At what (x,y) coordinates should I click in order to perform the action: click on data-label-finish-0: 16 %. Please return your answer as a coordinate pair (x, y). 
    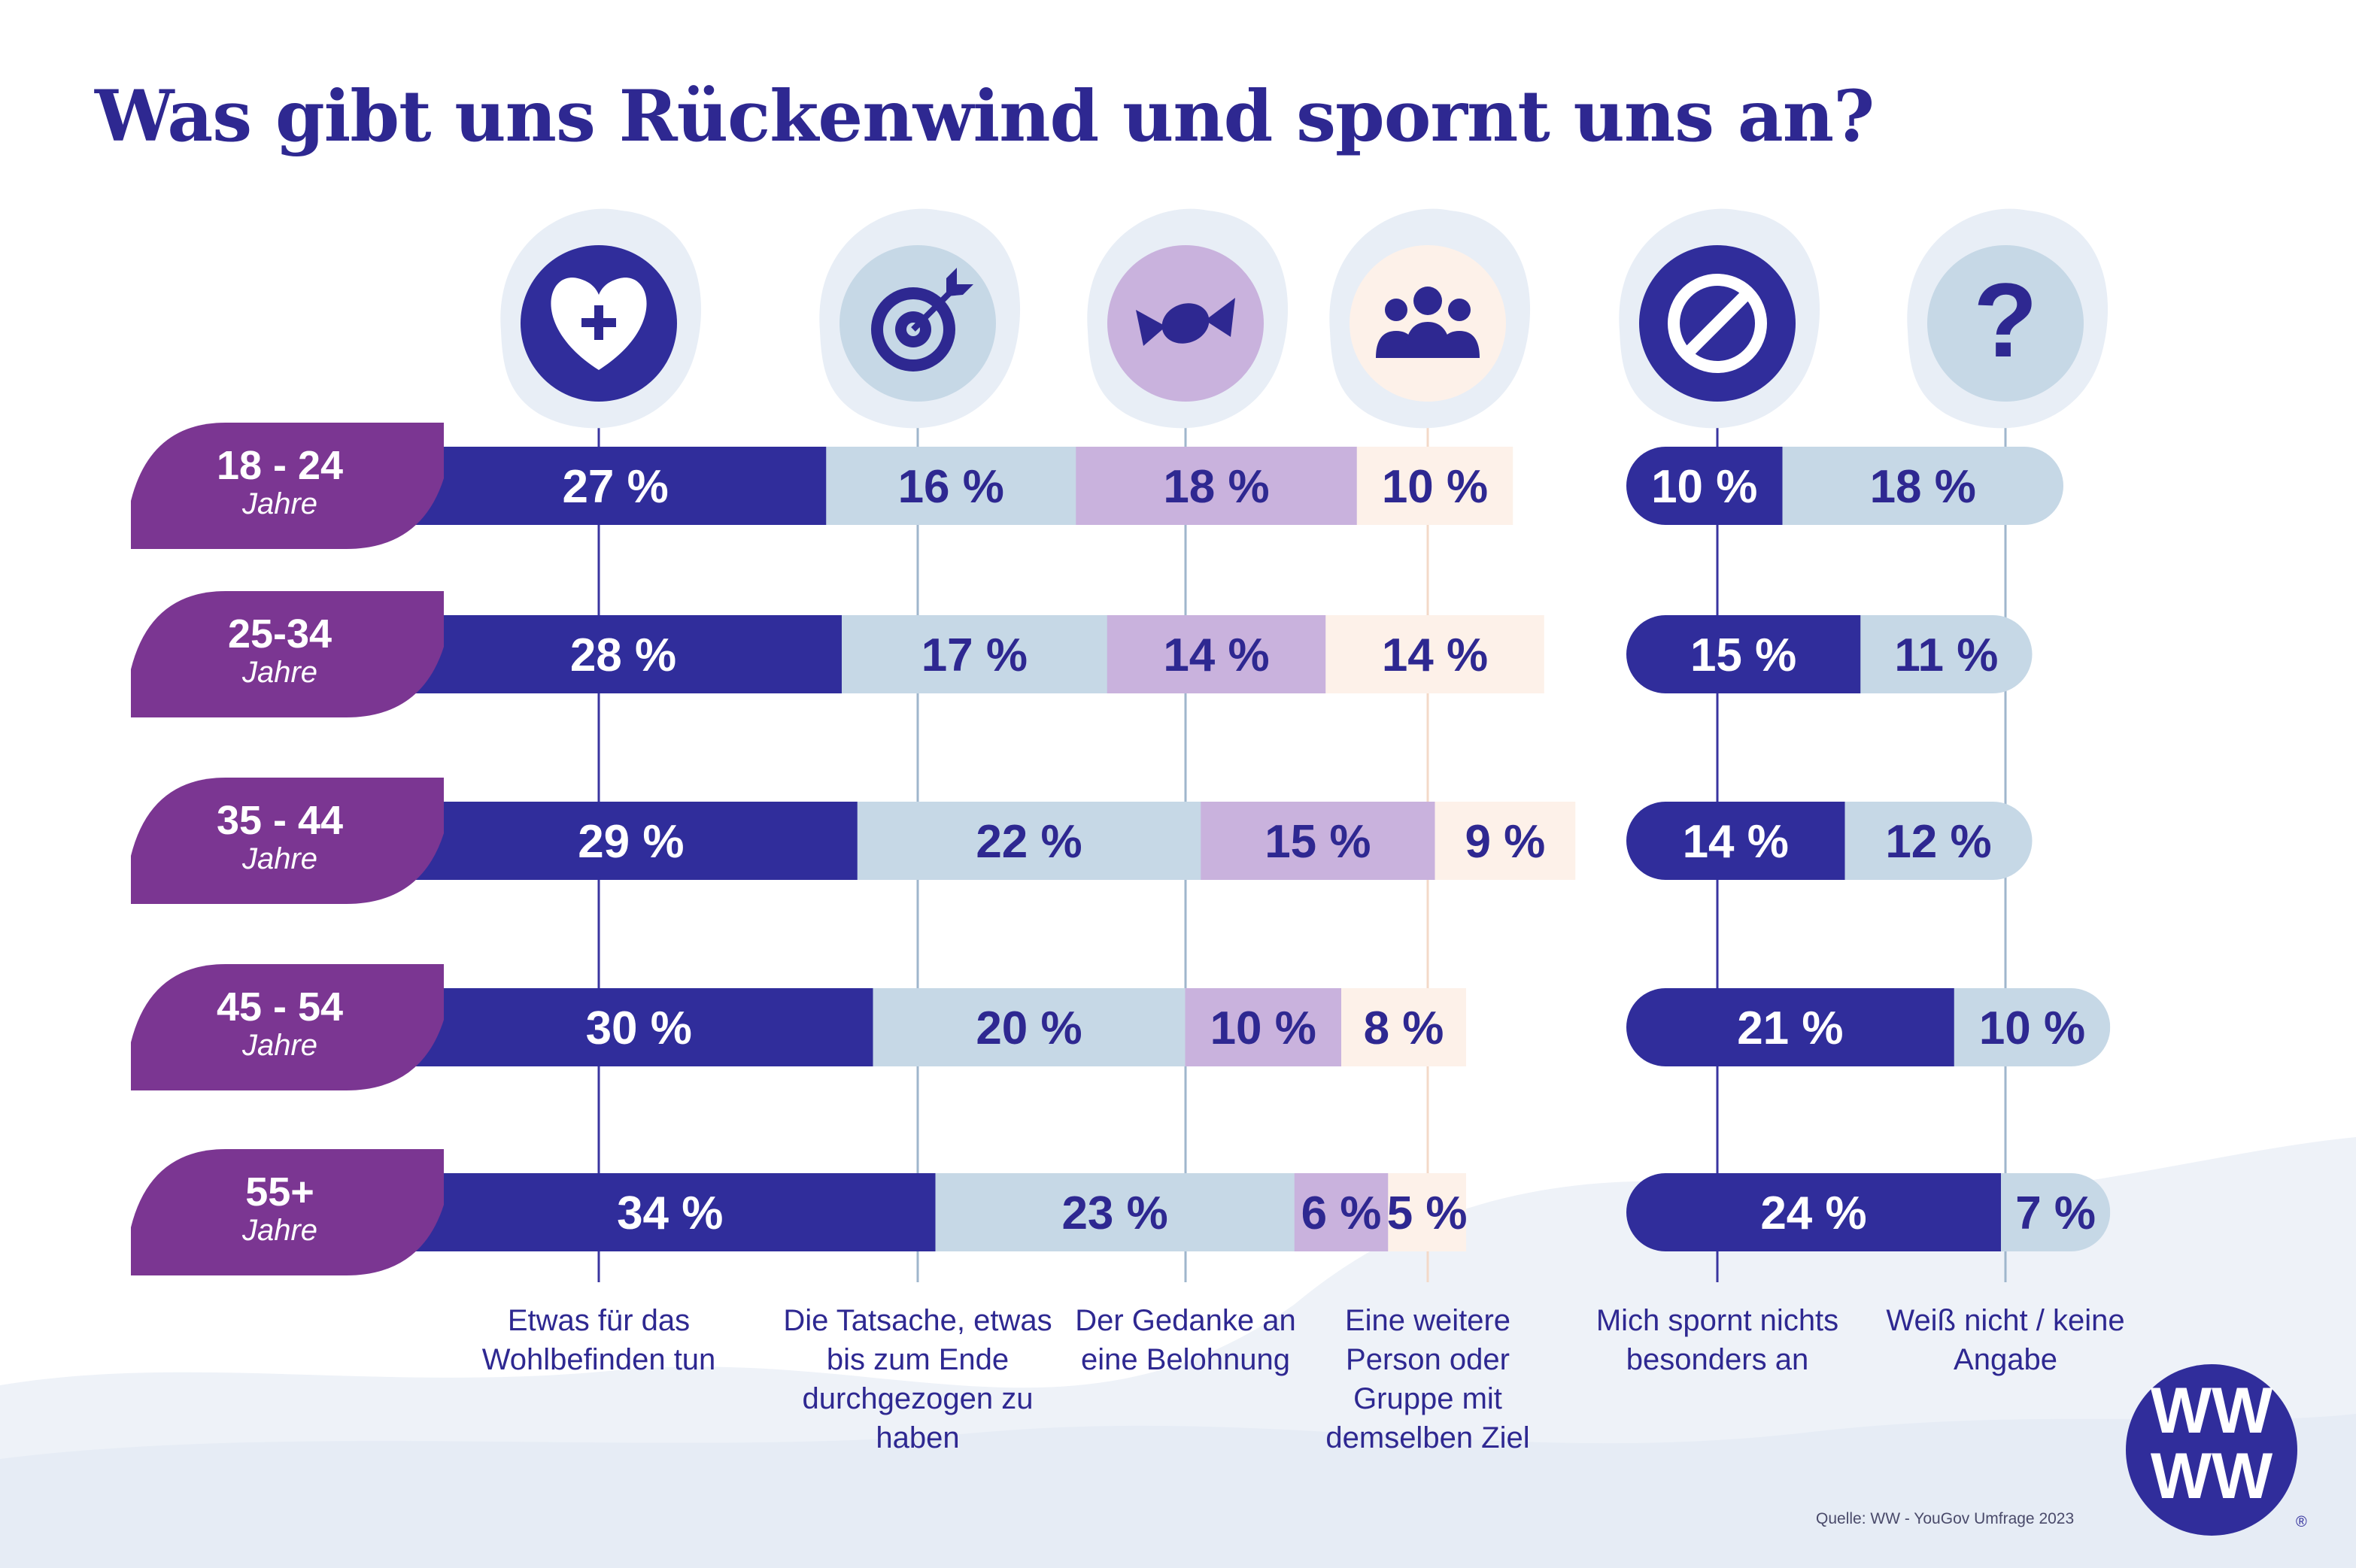
    Looking at the image, I should click on (951, 487).